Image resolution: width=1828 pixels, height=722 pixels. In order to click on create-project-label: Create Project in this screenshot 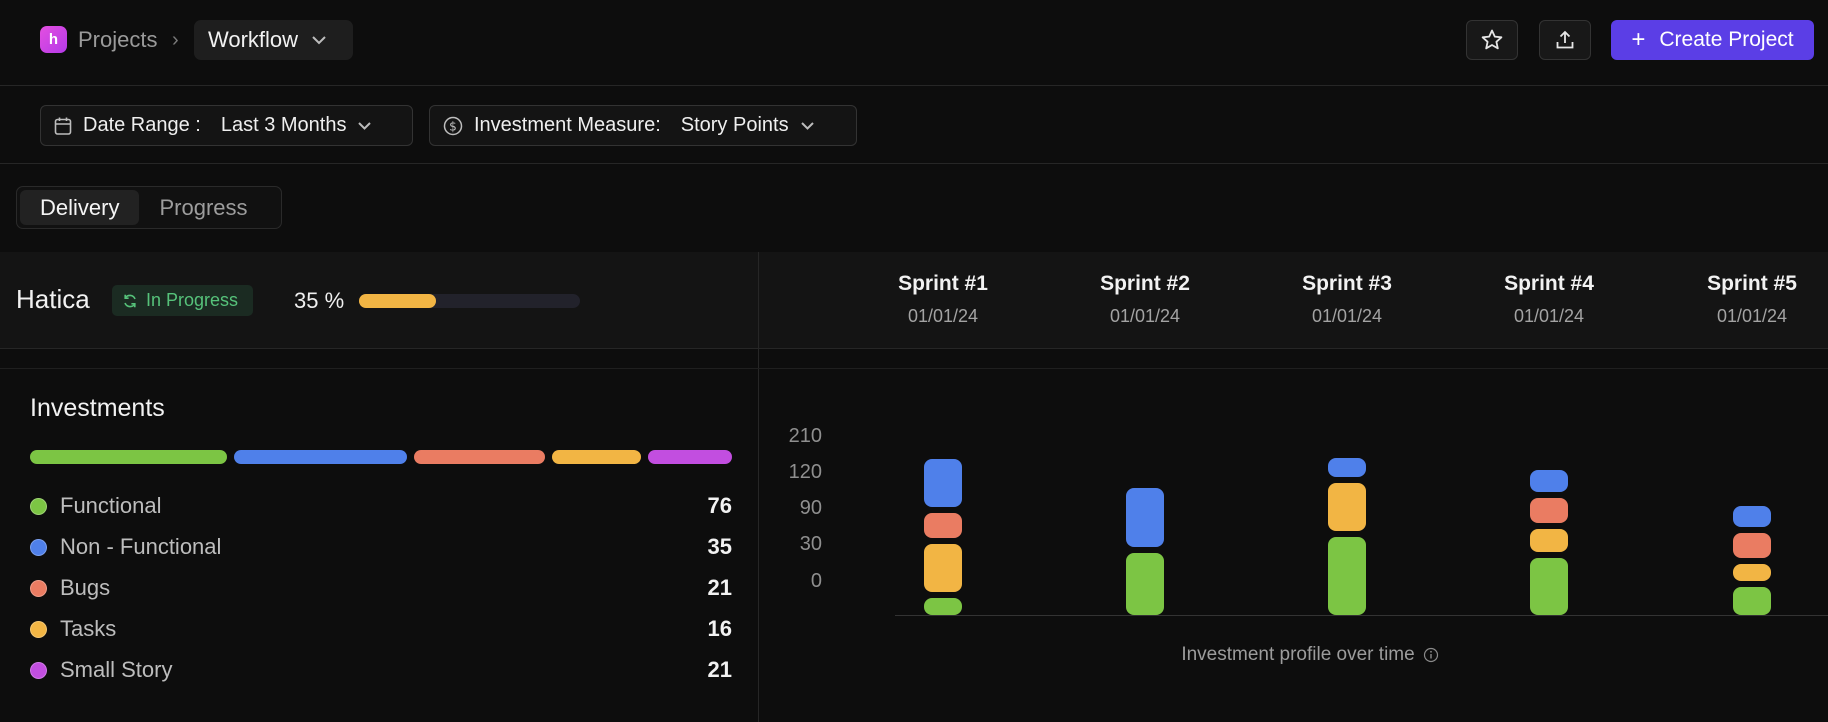, I will do `click(1726, 39)`.